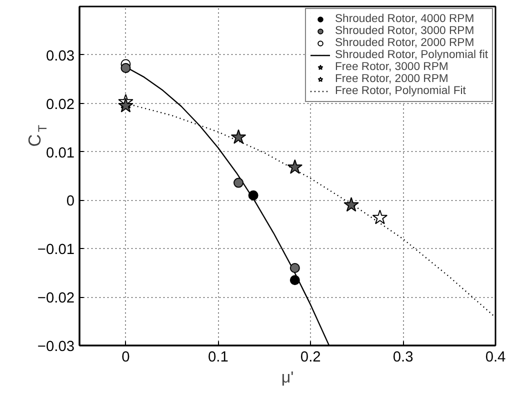 This screenshot has width=520, height=400. What do you see at coordinates (404, 31) in the screenshot?
I see `legend-label: Shrouded Rotor, 3000 RPM` at bounding box center [404, 31].